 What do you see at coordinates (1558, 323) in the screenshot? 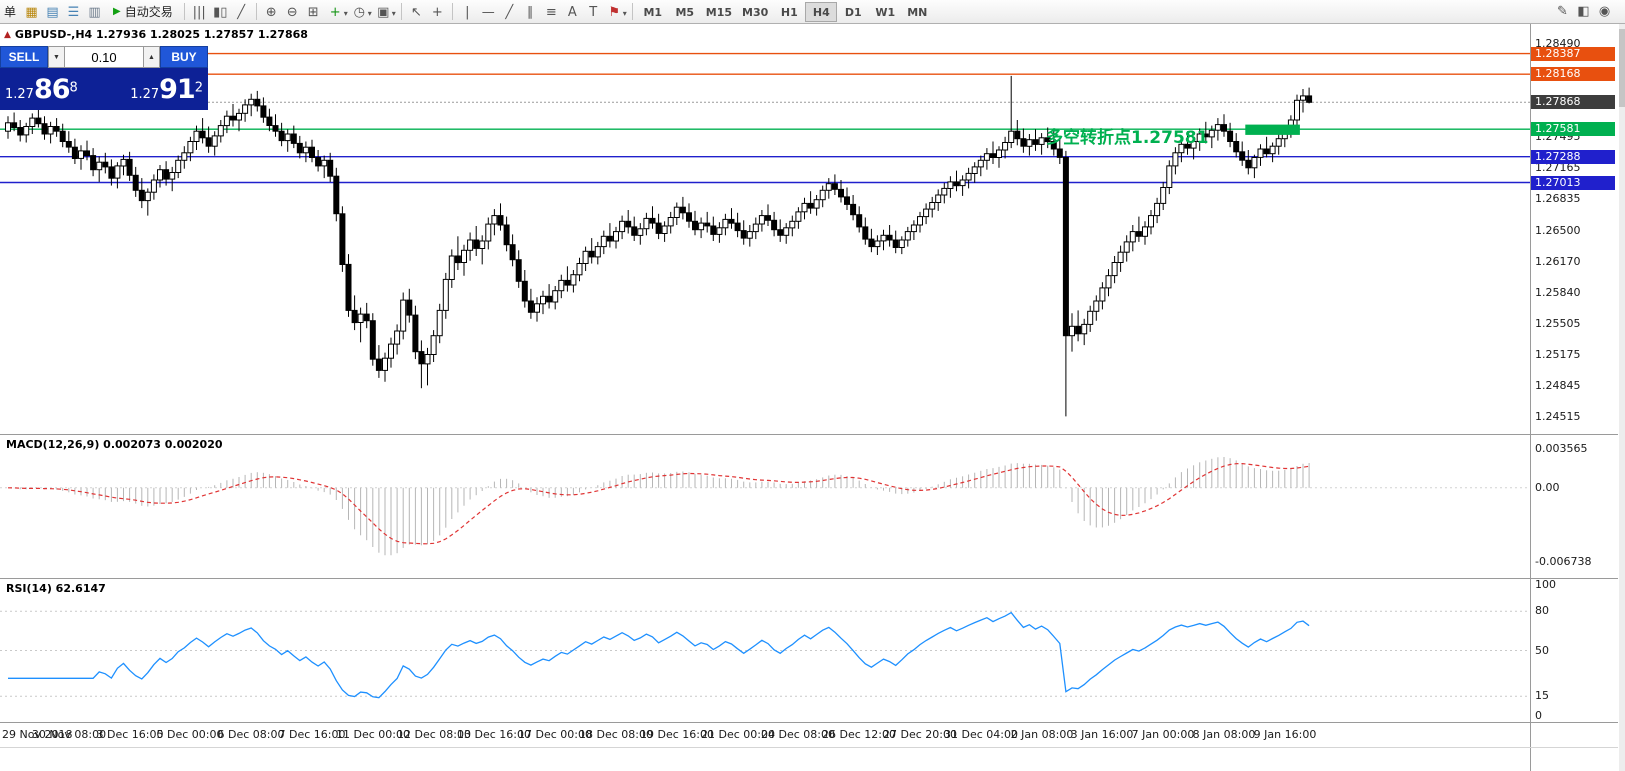
I see `axis-label: 1.25505` at bounding box center [1558, 323].